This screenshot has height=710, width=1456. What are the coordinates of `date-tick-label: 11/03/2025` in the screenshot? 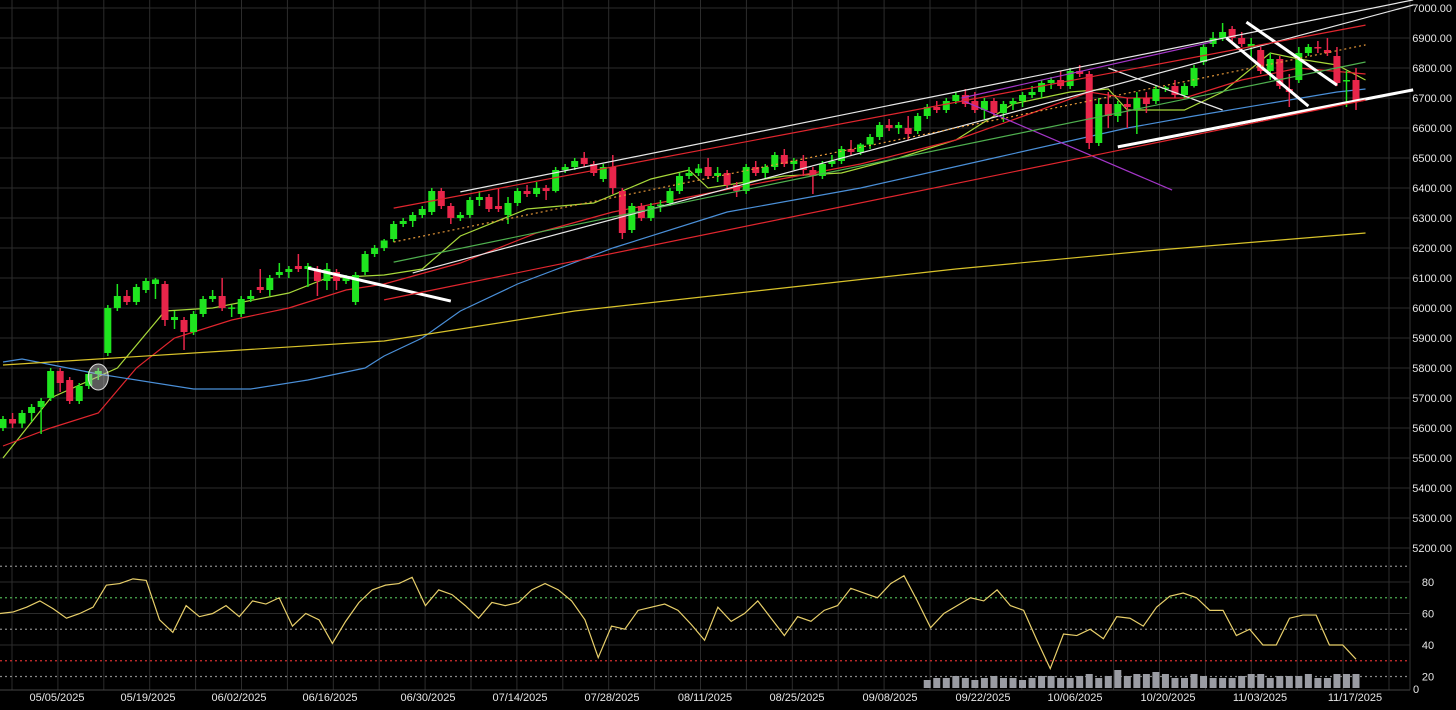 It's located at (1260, 698).